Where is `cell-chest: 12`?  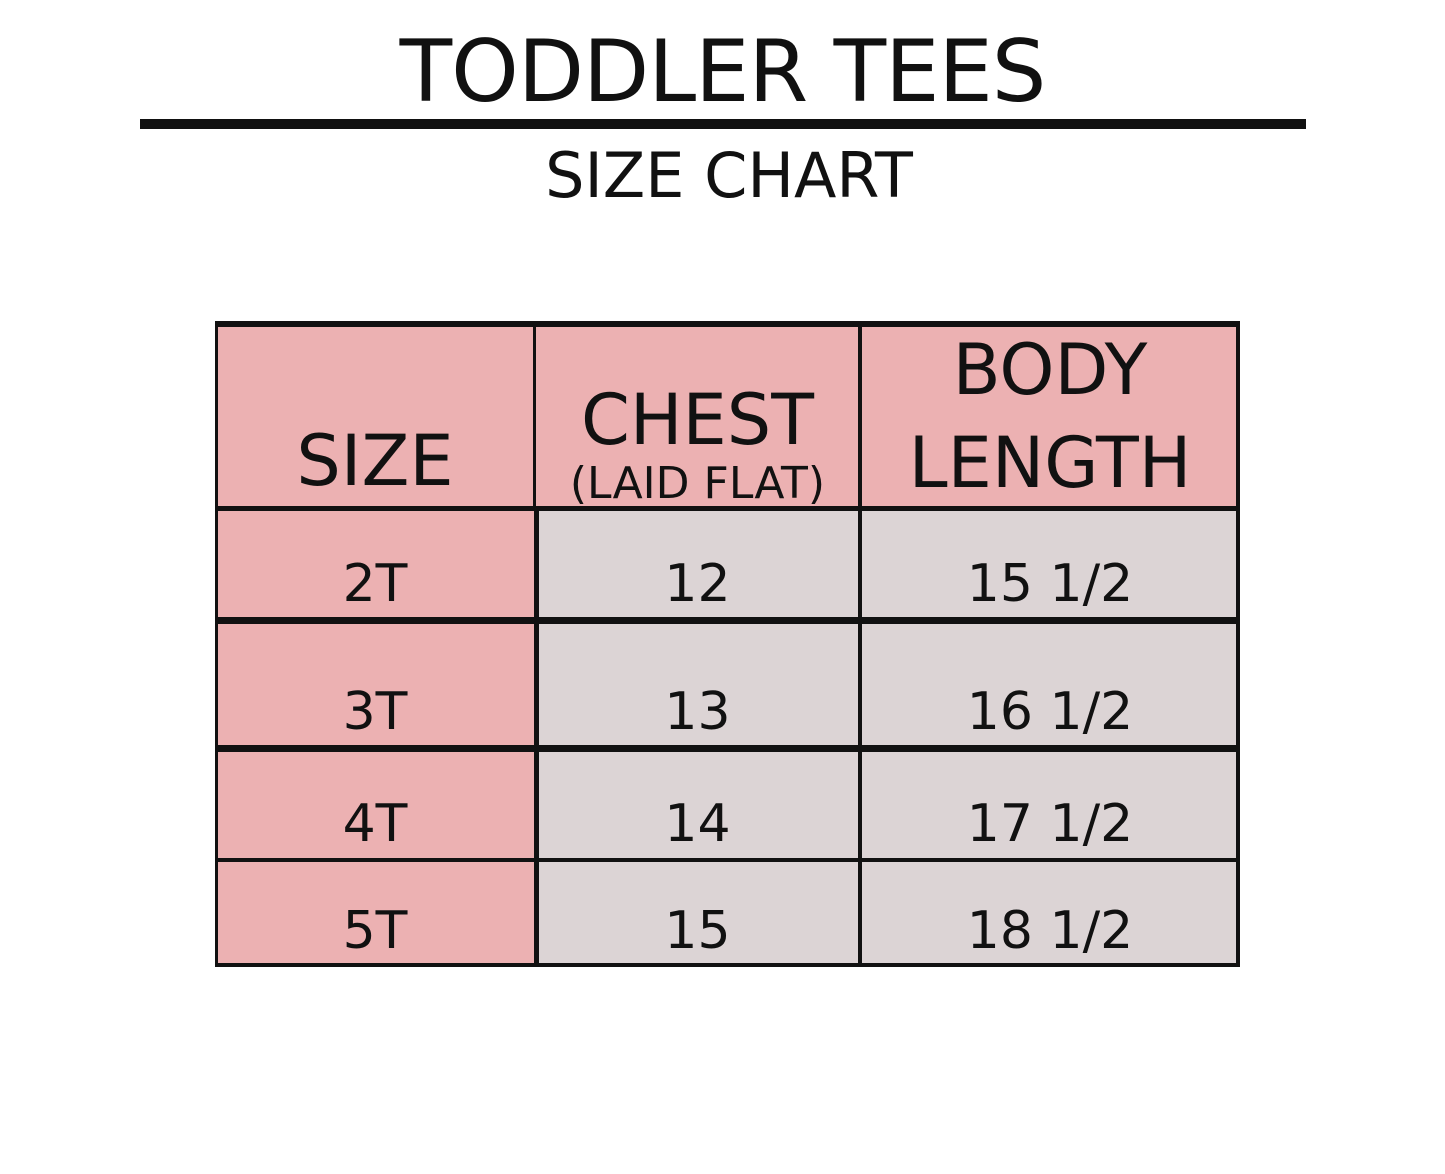 cell-chest: 12 is located at coordinates (697, 584).